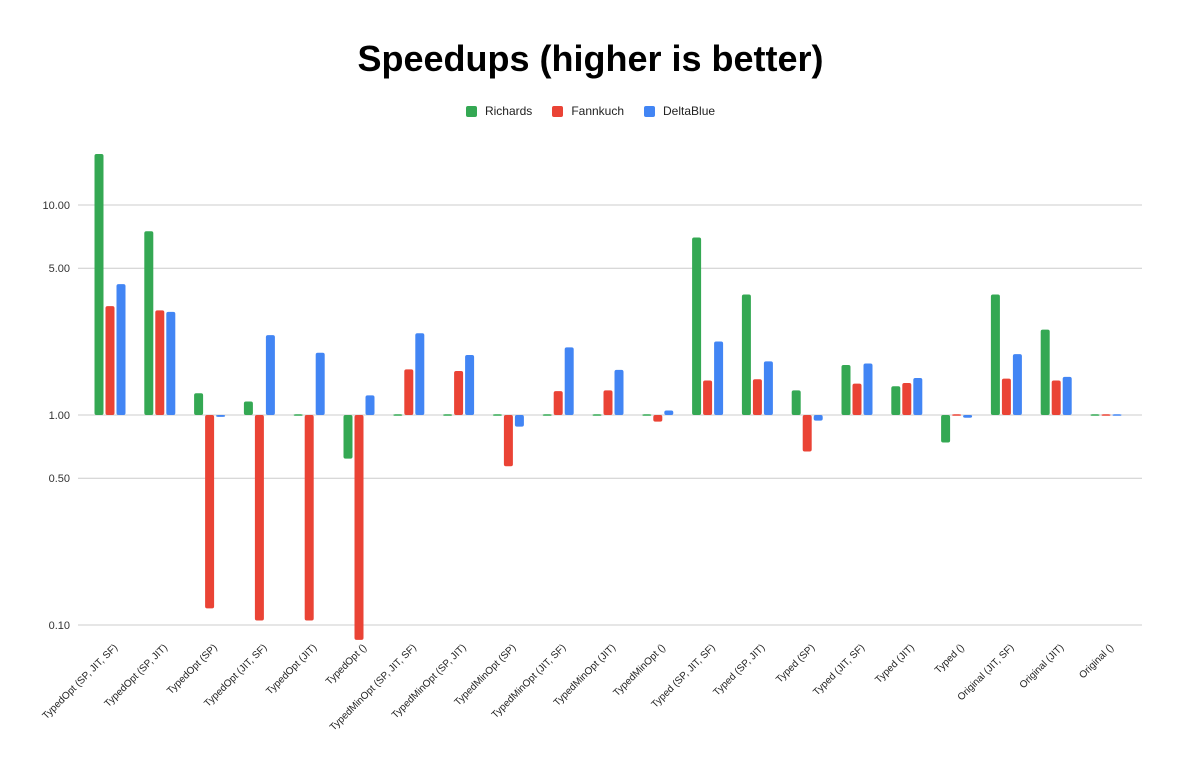 This screenshot has width=1181, height=780. Describe the element at coordinates (59, 626) in the screenshot. I see `y-tick-label: 0.10` at that location.